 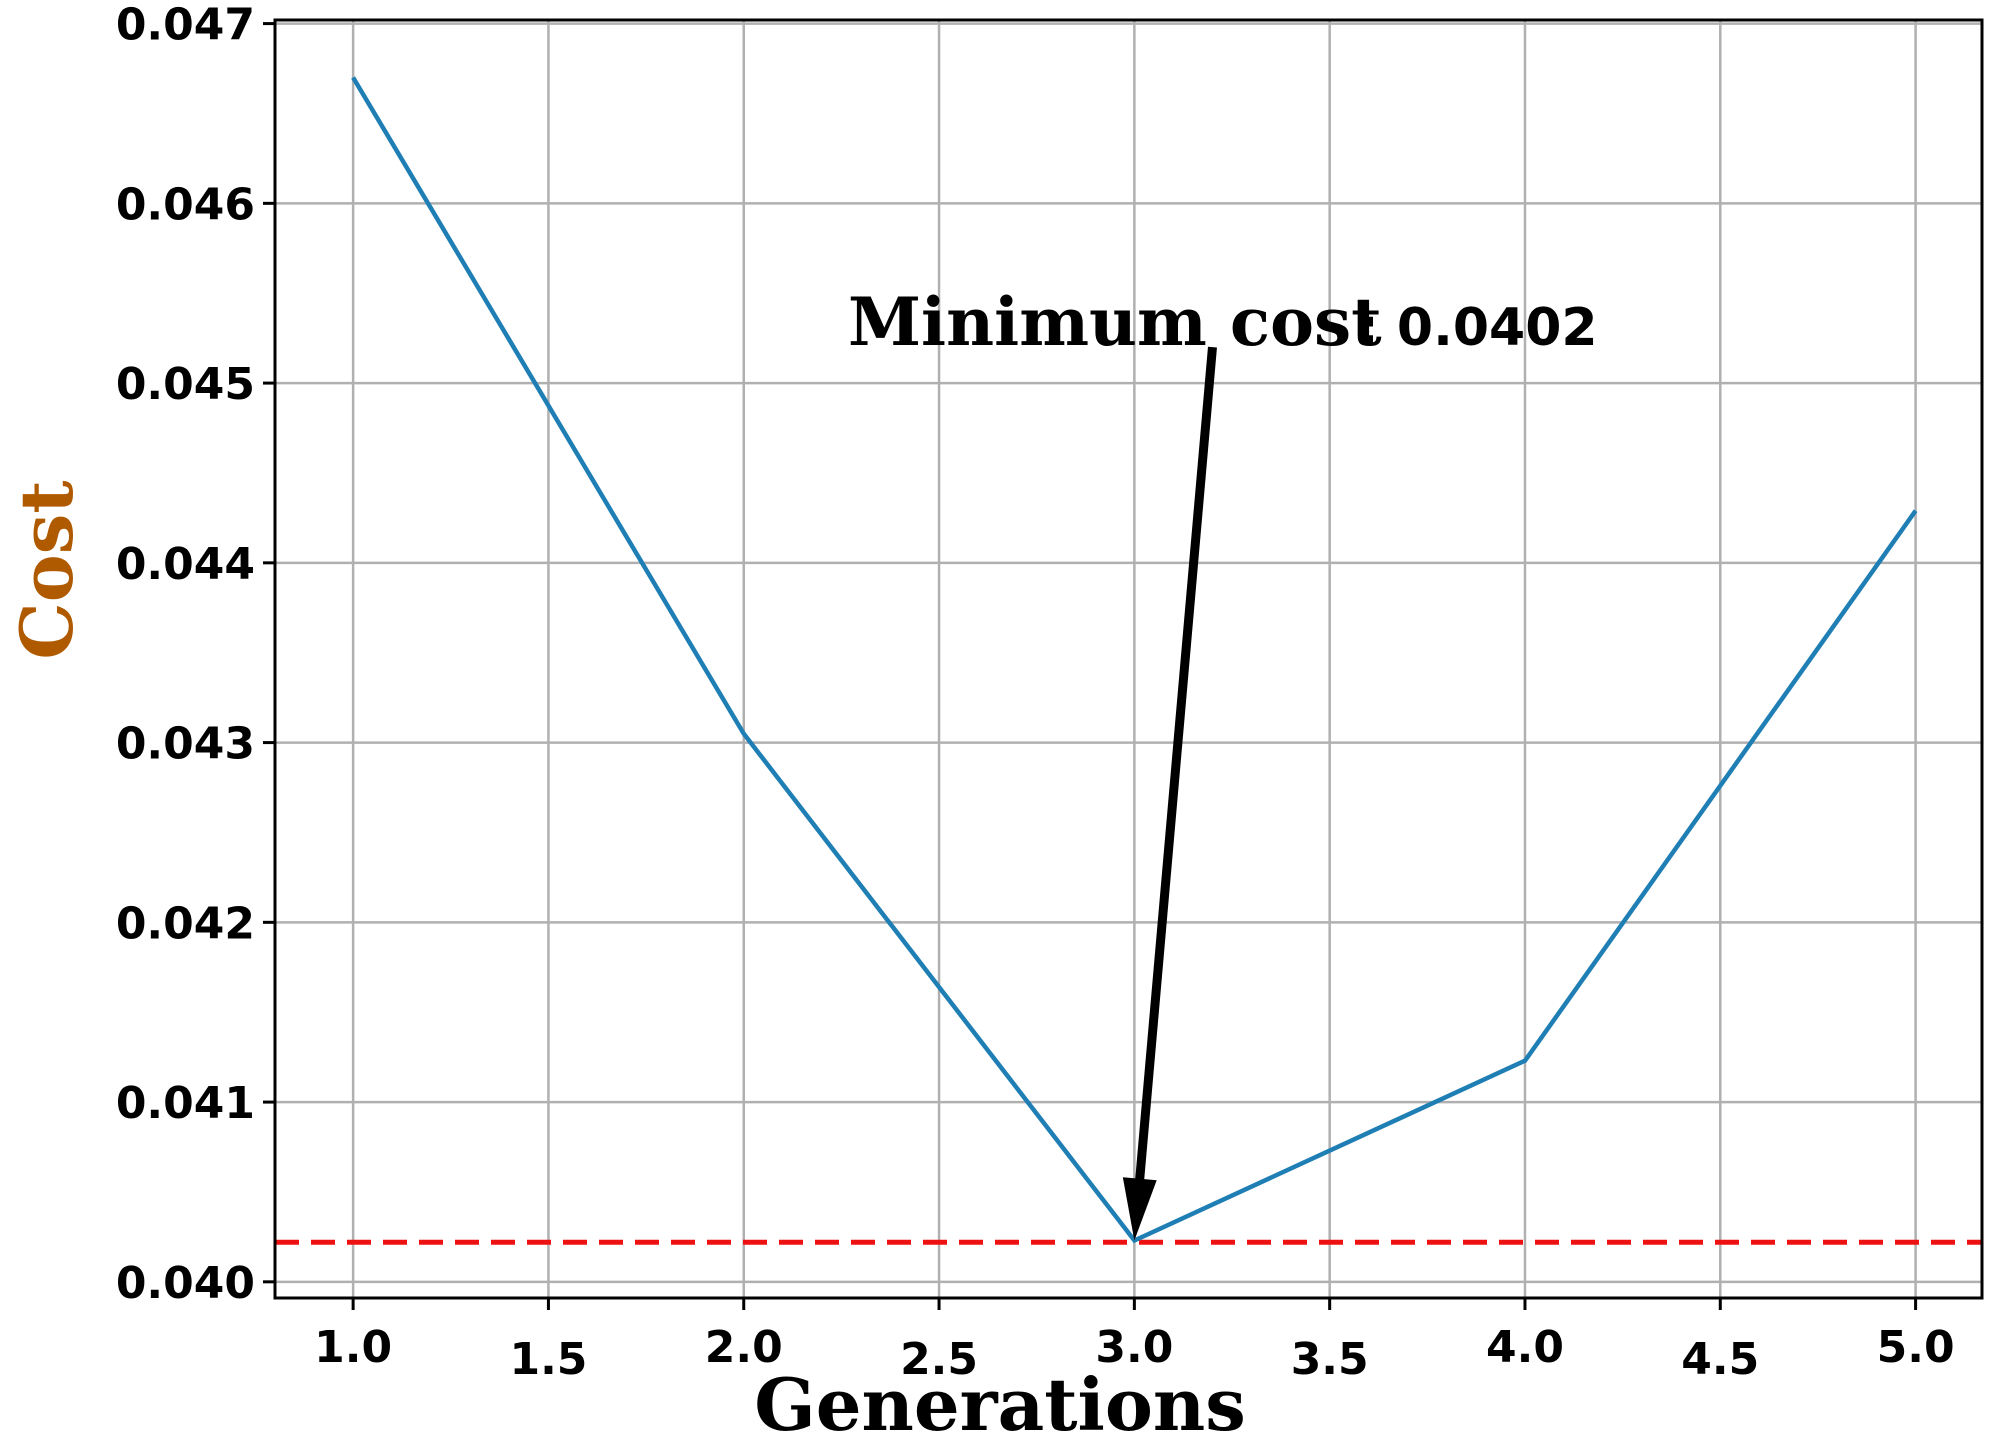 What do you see at coordinates (1525, 1347) in the screenshot?
I see `x-tick-label: 4.0` at bounding box center [1525, 1347].